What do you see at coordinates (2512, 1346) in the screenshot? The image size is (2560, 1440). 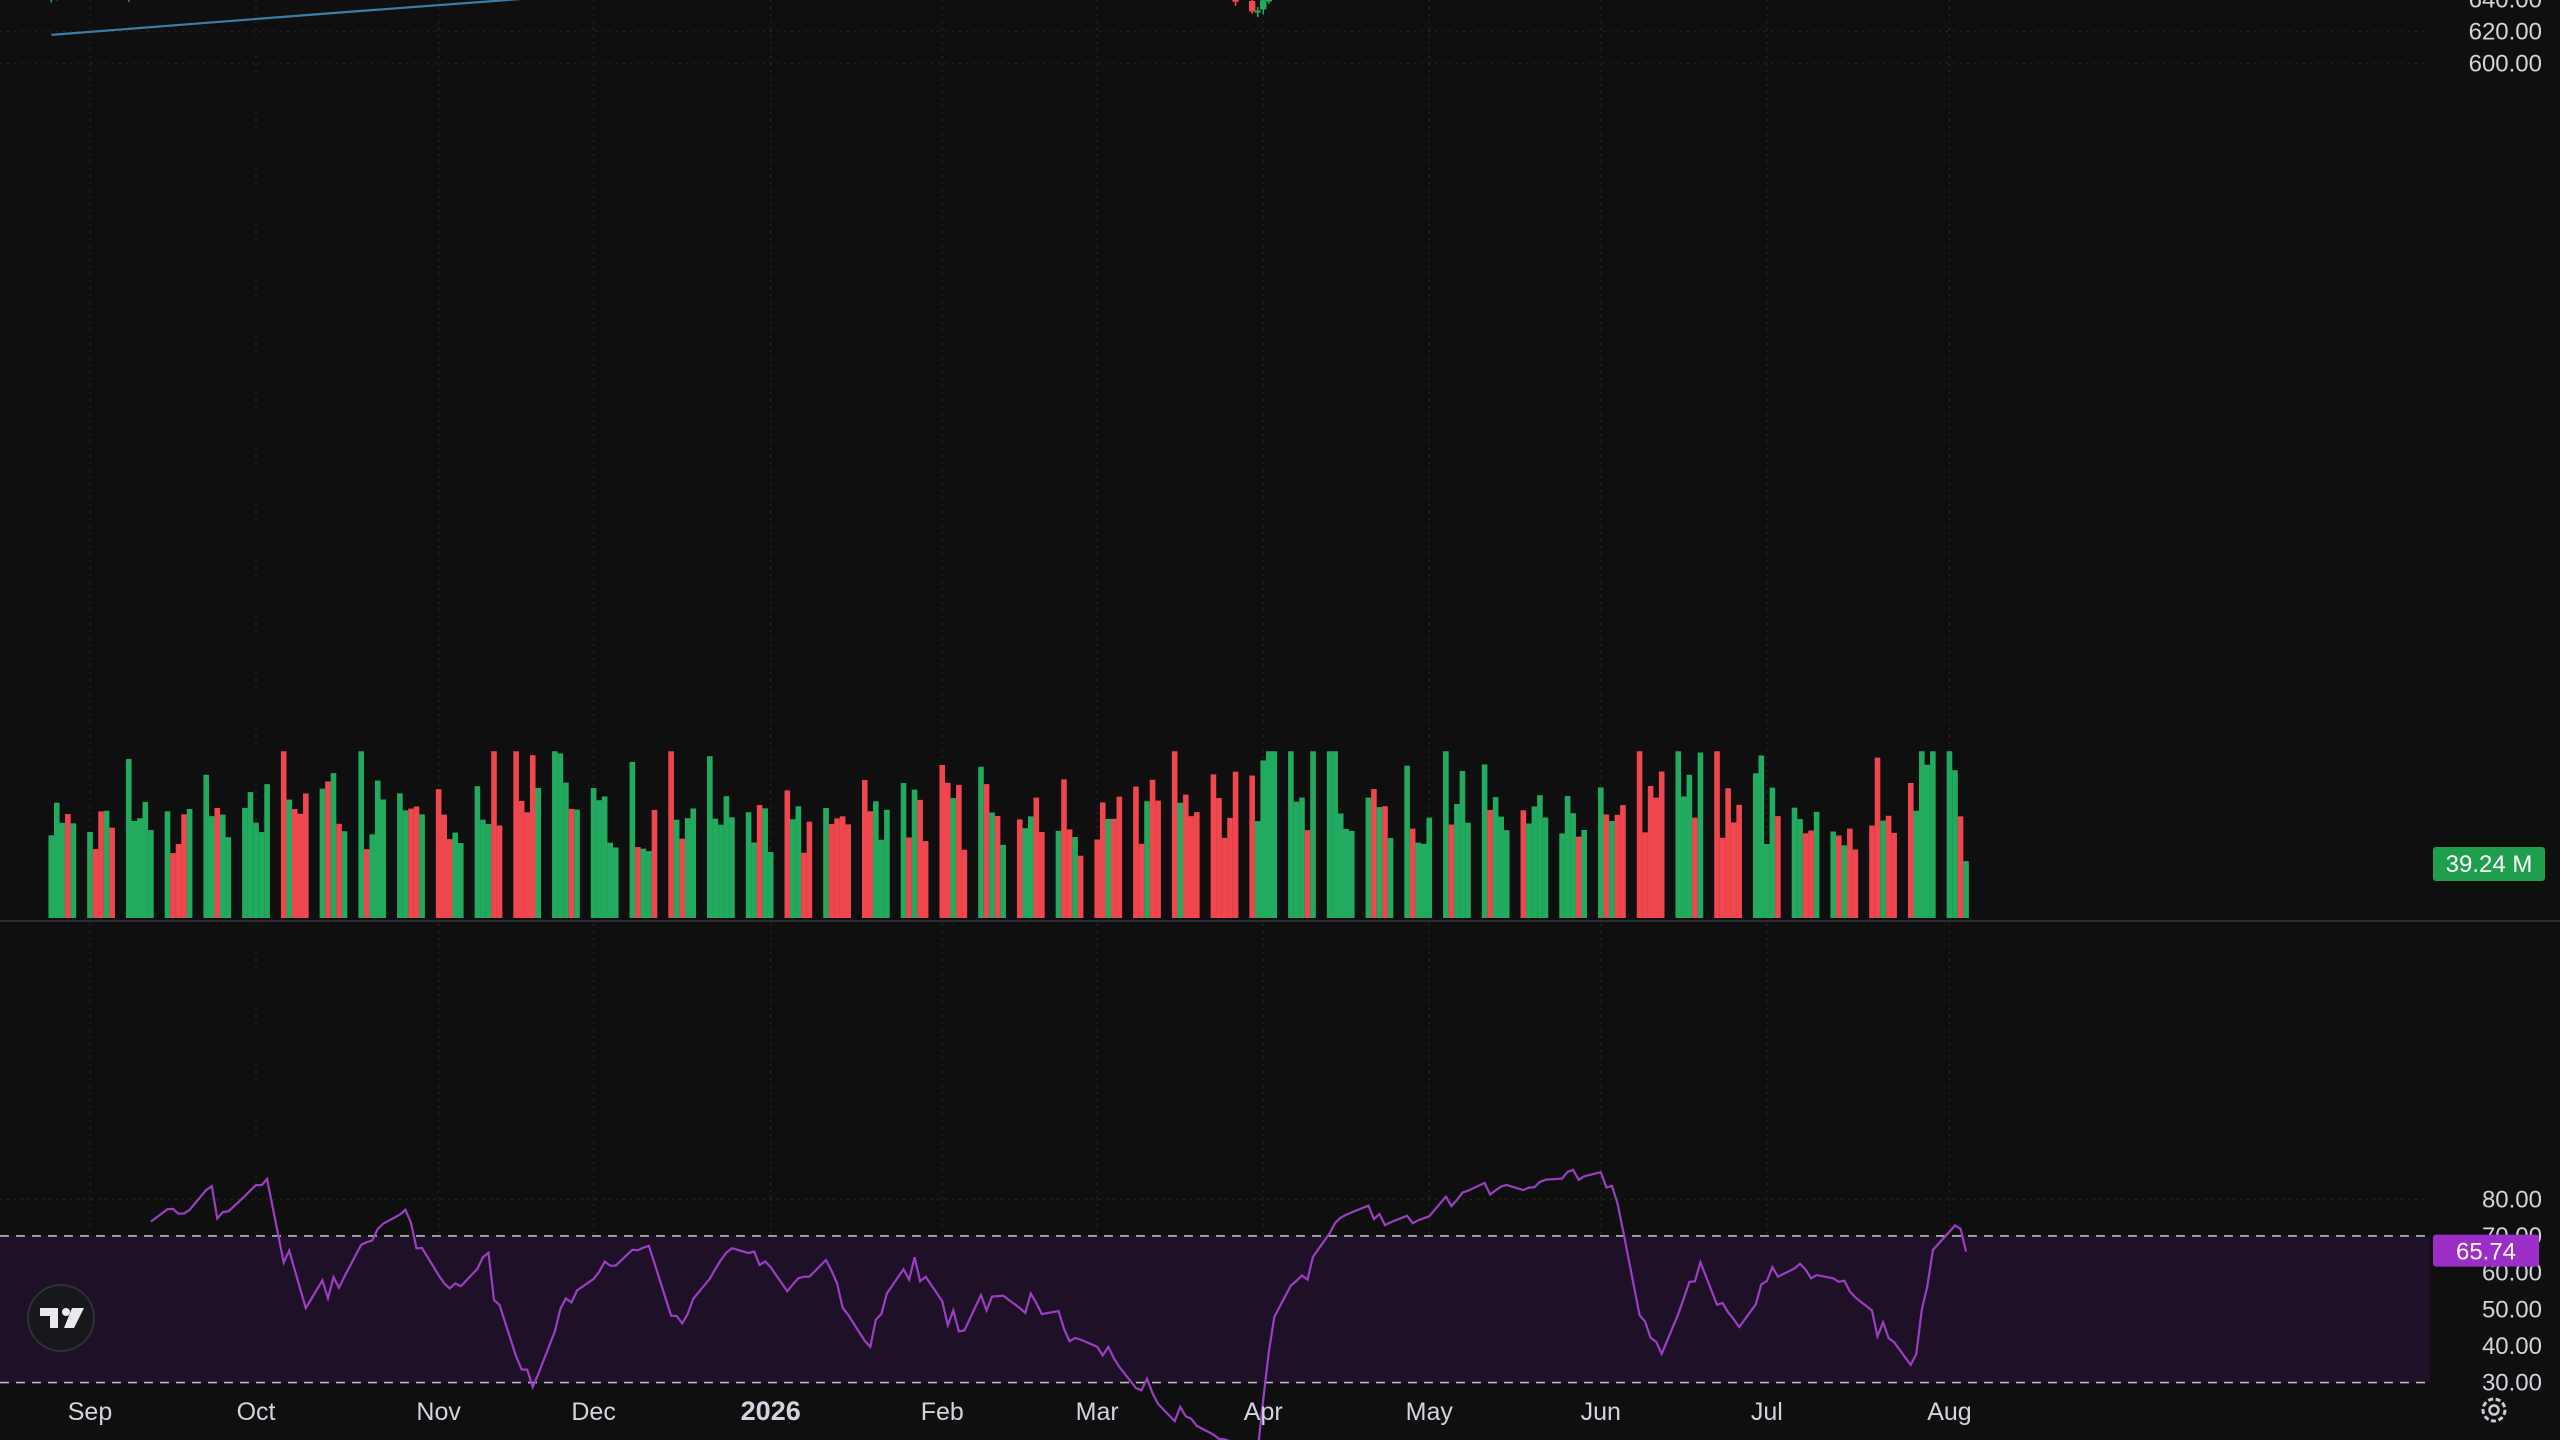 I see `rsi-tick-label: 40.00` at bounding box center [2512, 1346].